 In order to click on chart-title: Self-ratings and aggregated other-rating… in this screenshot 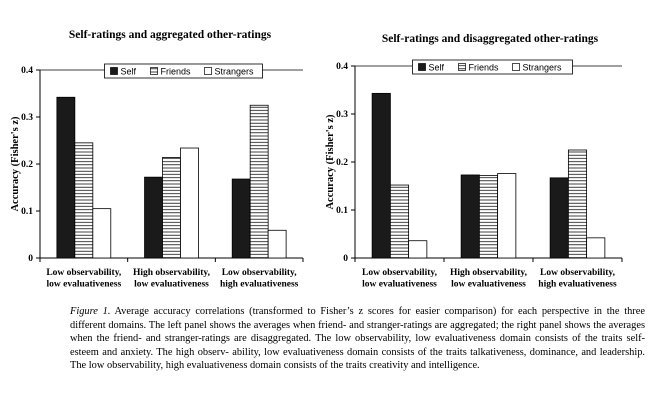, I will do `click(170, 35)`.